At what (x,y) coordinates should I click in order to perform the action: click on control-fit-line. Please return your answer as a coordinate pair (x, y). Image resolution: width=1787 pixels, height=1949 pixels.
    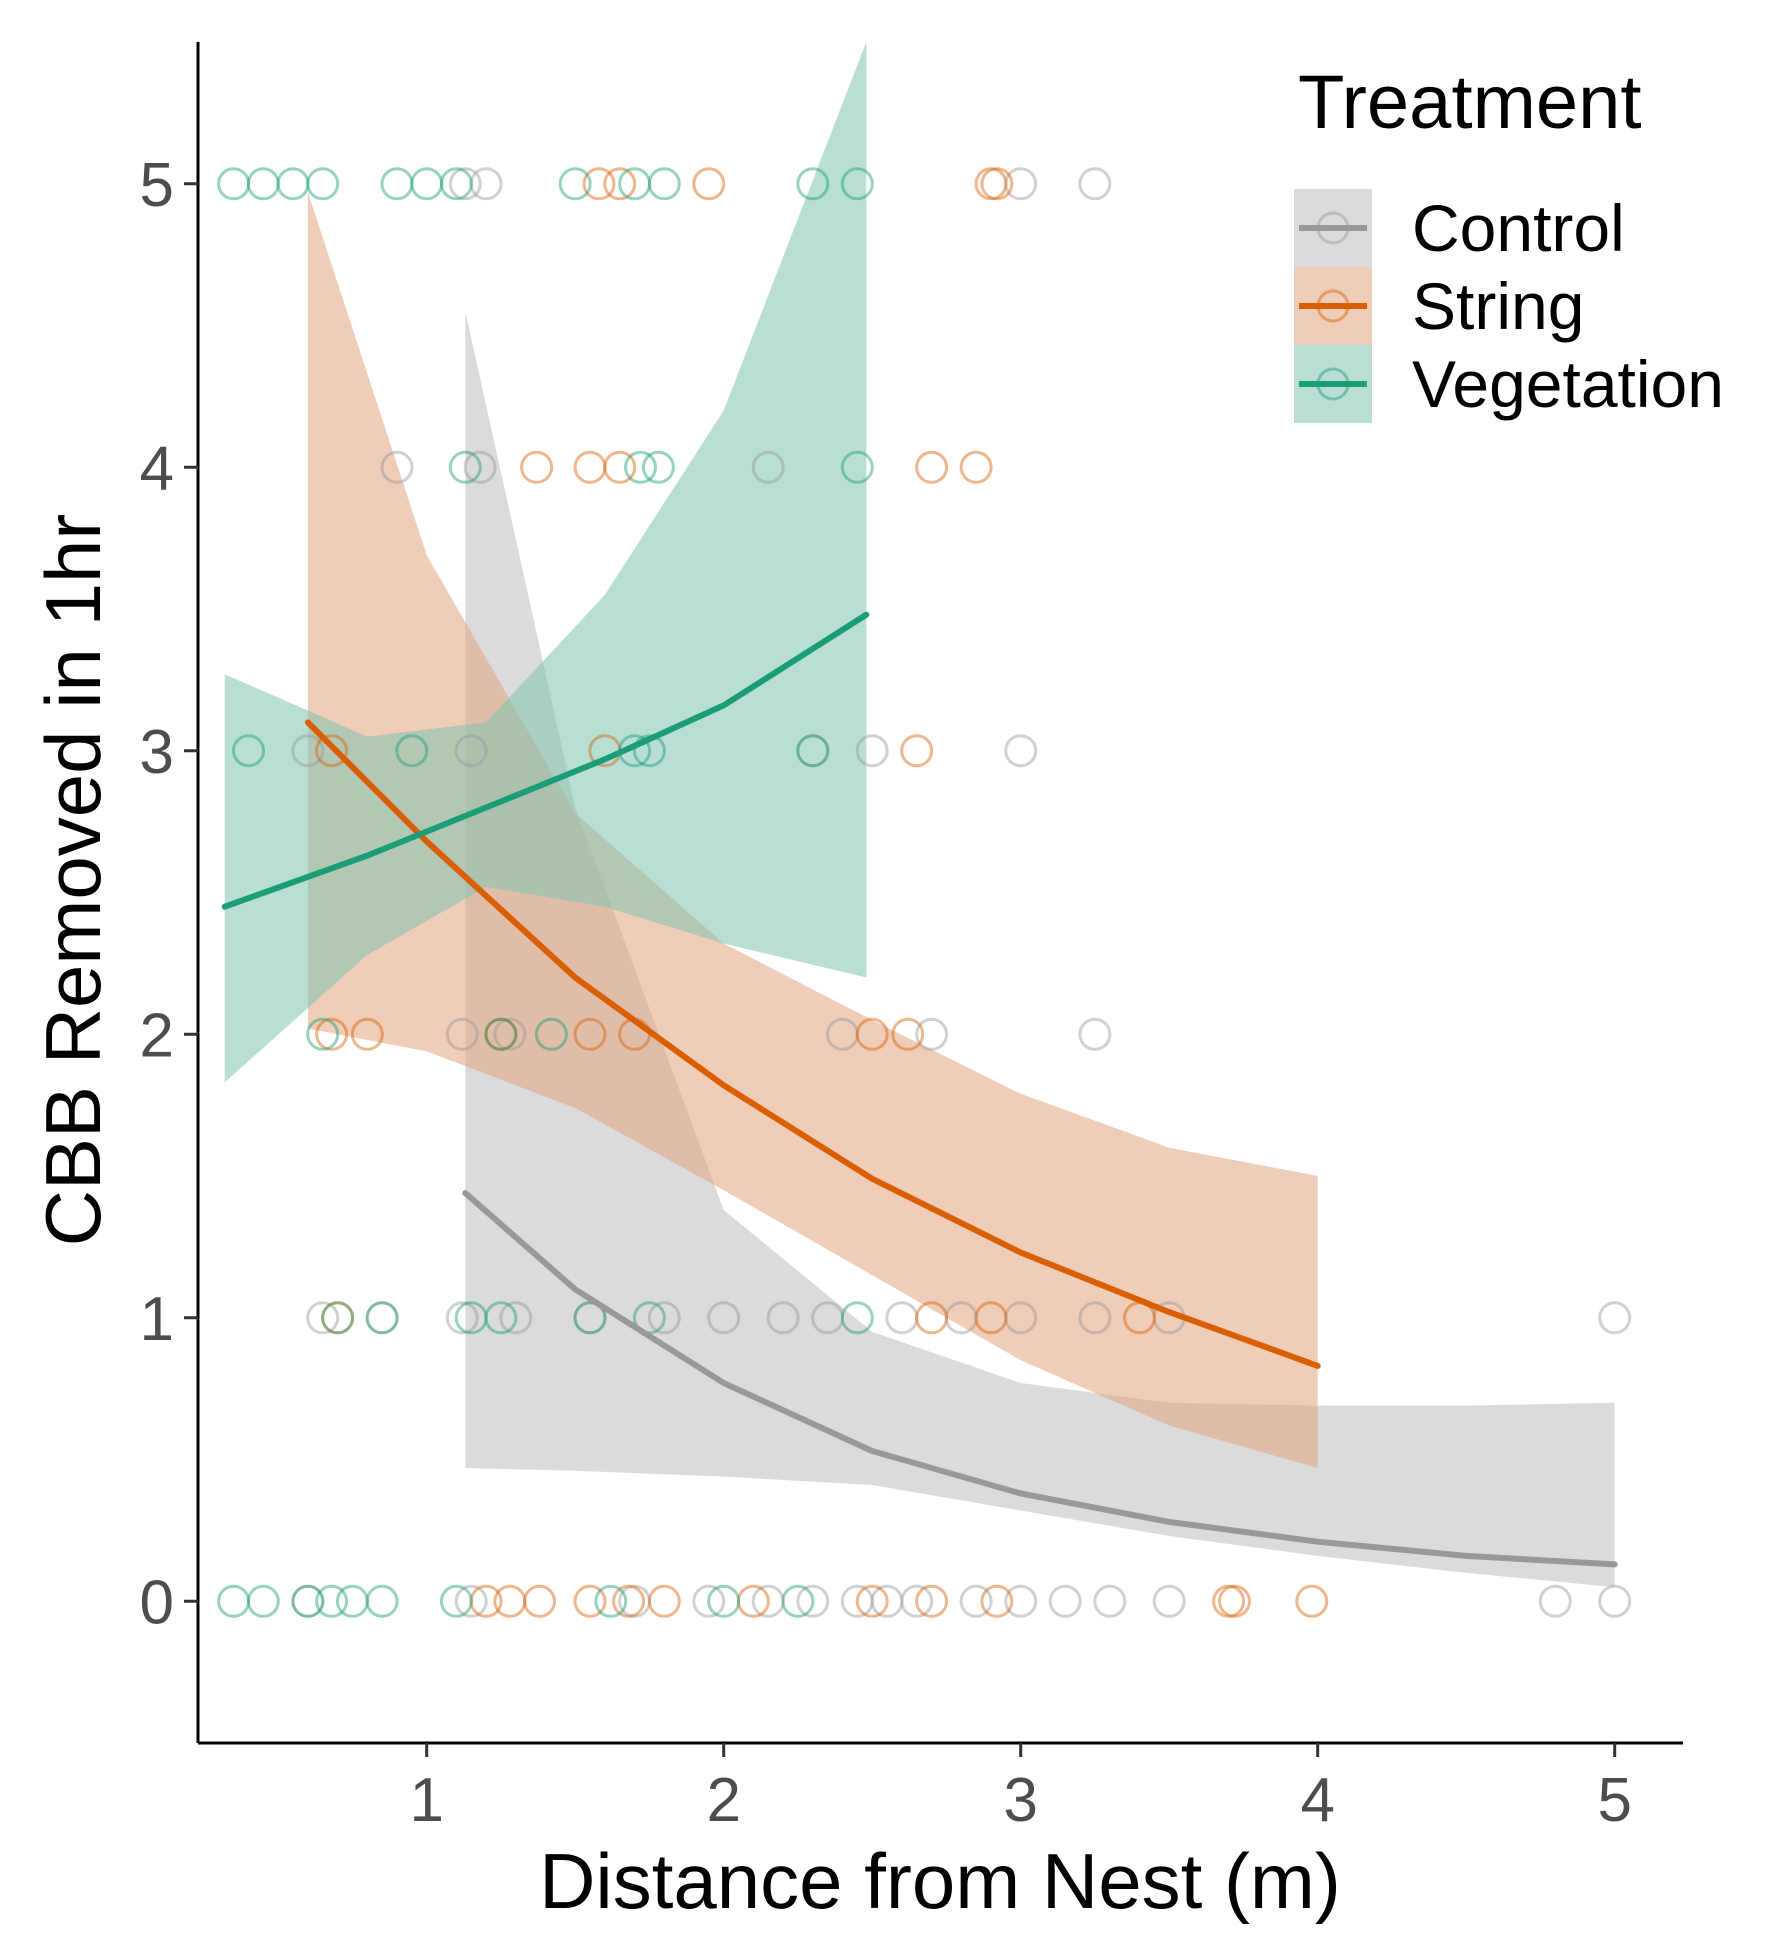
    Looking at the image, I should click on (1040, 1379).